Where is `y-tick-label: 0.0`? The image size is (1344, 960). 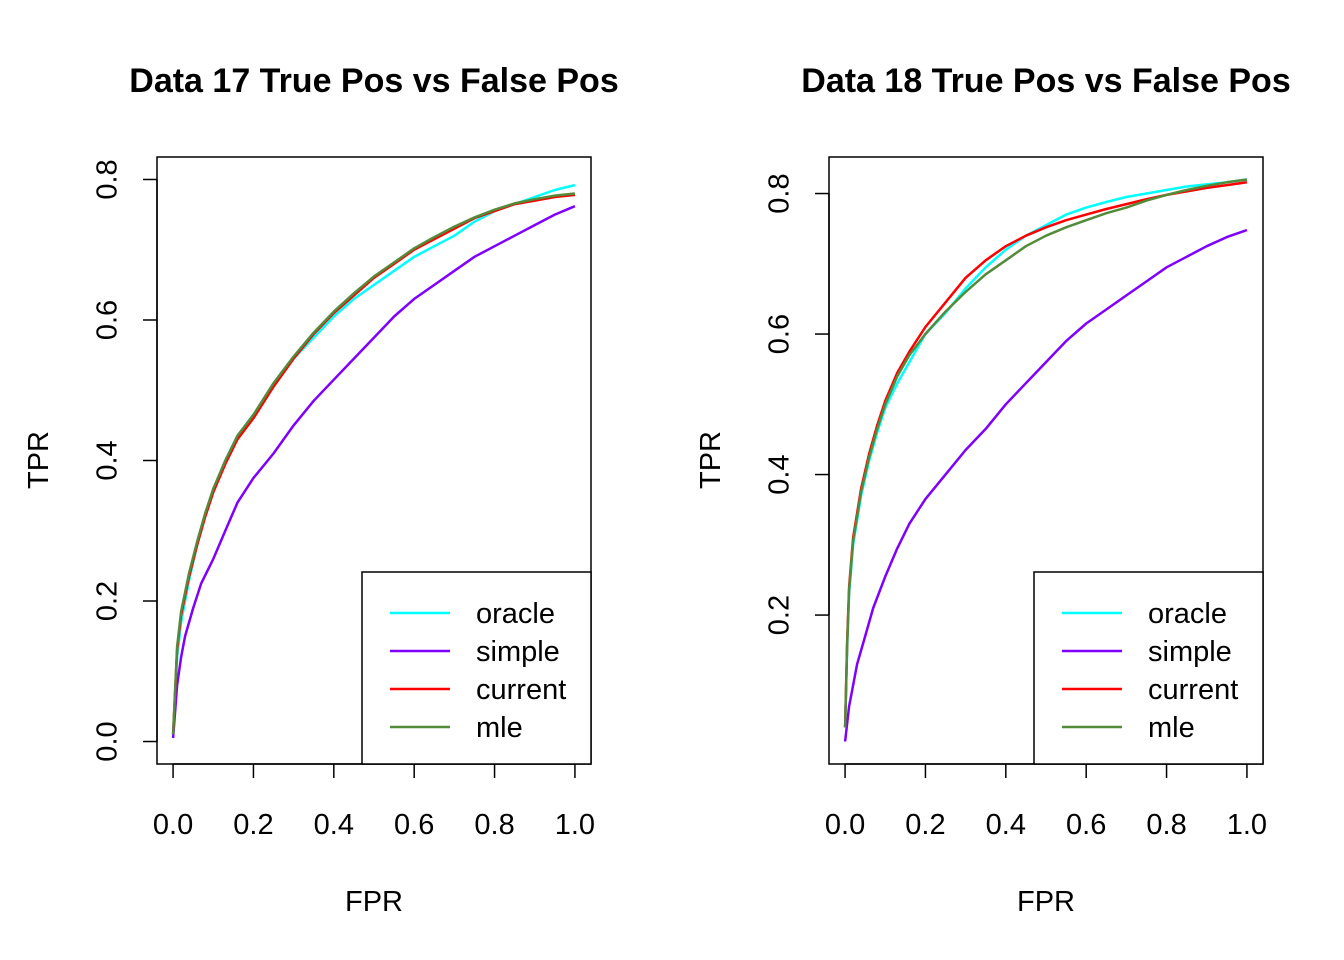
y-tick-label: 0.0 is located at coordinates (108, 741).